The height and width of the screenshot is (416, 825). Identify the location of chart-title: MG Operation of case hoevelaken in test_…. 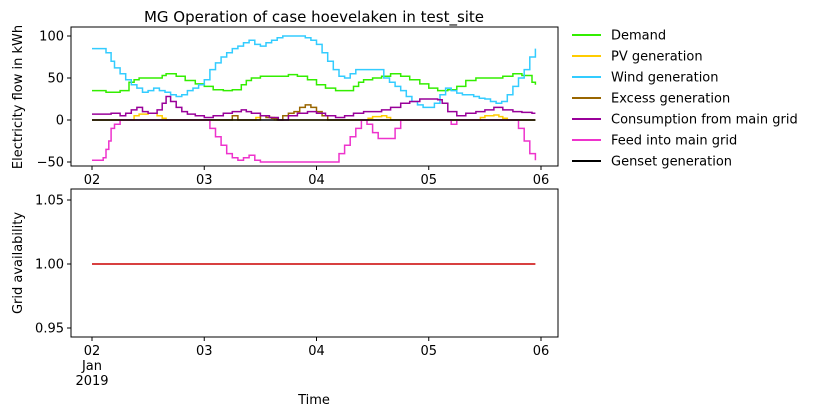
(314, 17).